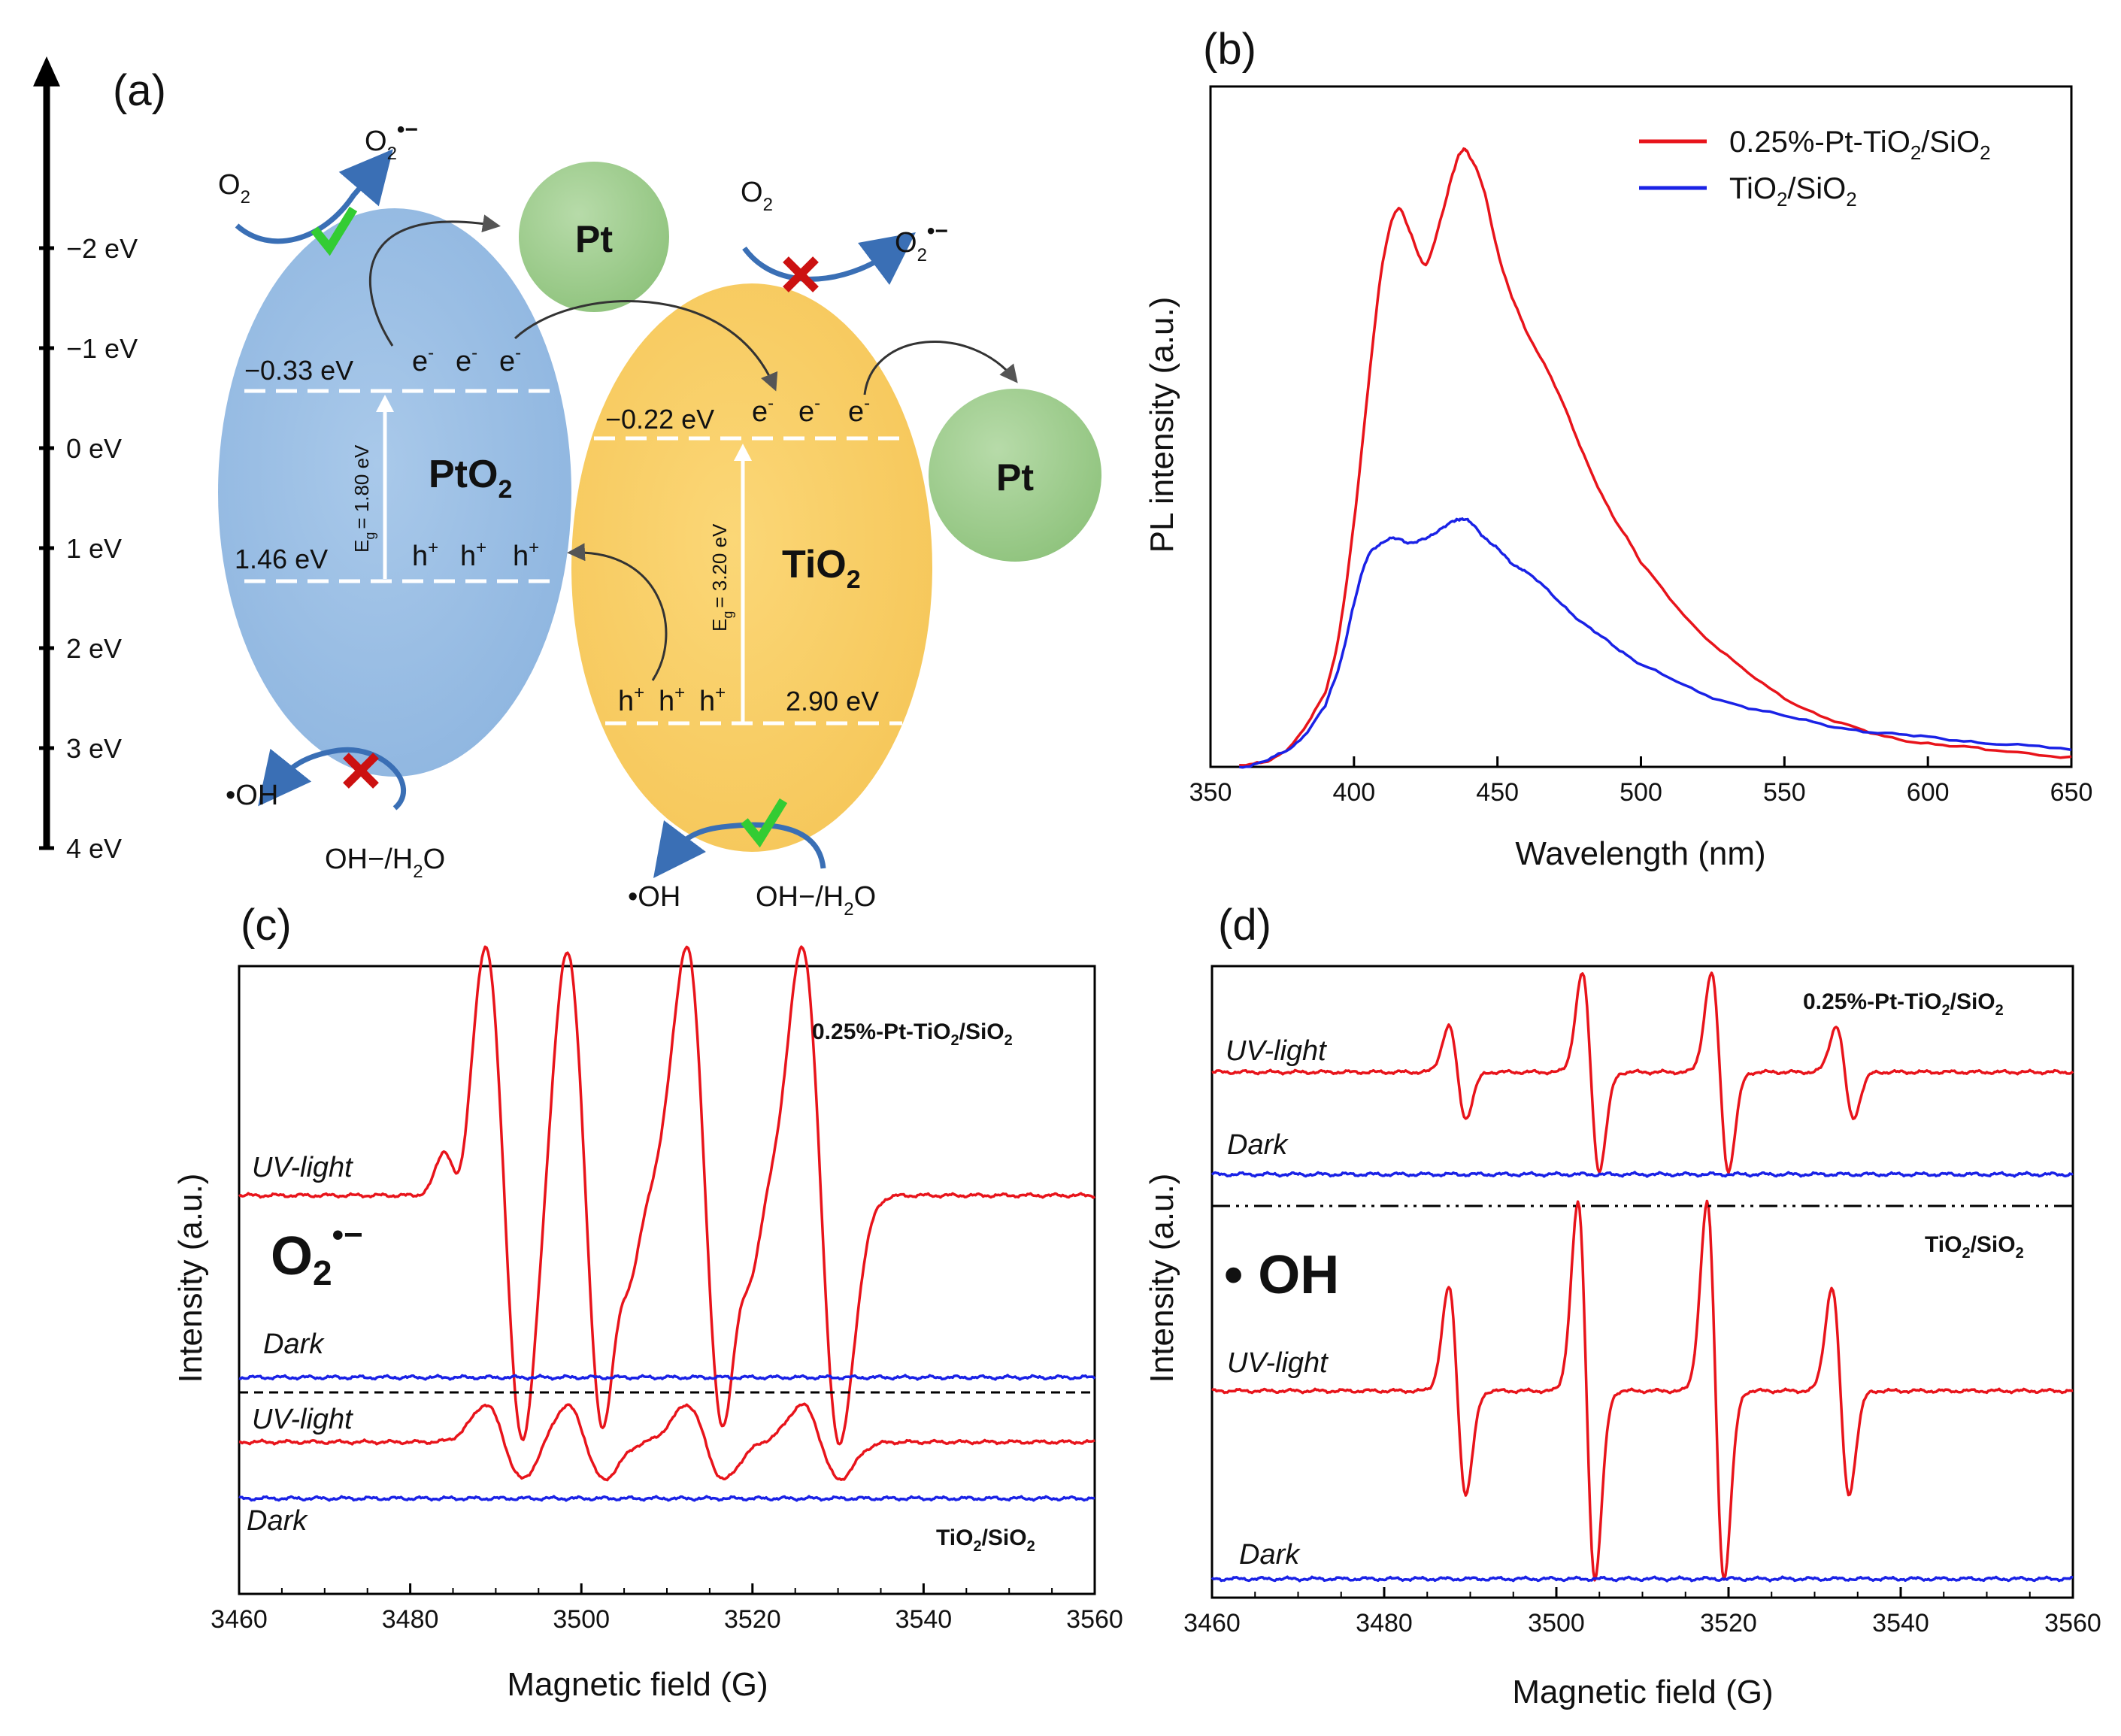 This screenshot has height=1736, width=2121. What do you see at coordinates (294, 1344) in the screenshot?
I see `panel-c-trace-label-2: Dark` at bounding box center [294, 1344].